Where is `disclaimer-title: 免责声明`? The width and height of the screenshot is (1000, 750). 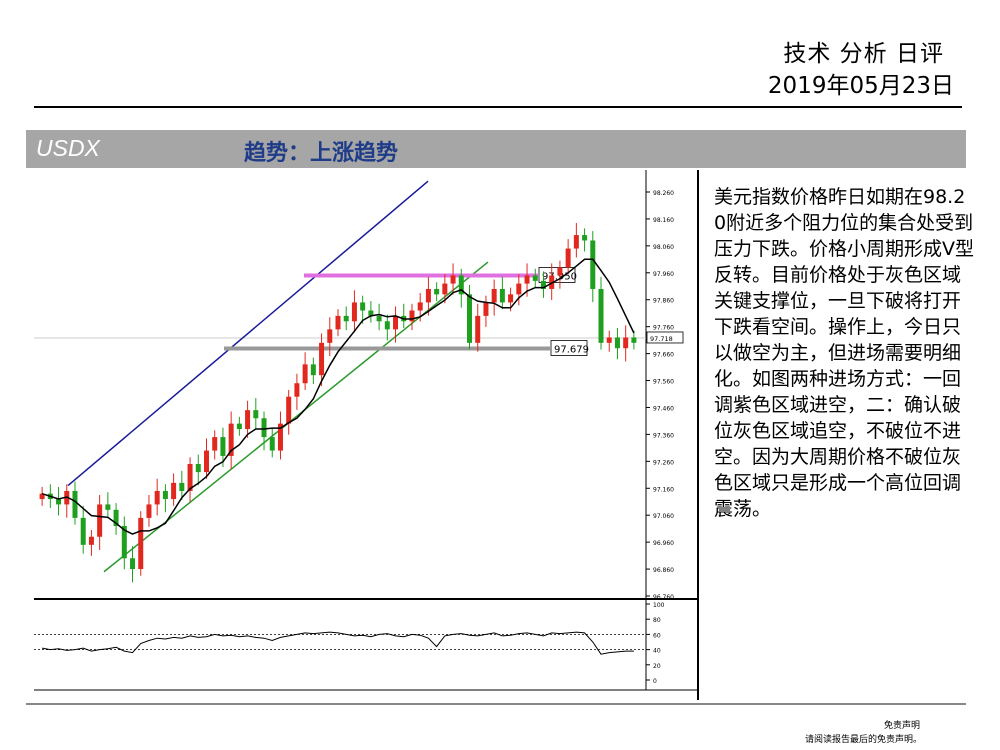 disclaimer-title: 免责声明 is located at coordinates (902, 726).